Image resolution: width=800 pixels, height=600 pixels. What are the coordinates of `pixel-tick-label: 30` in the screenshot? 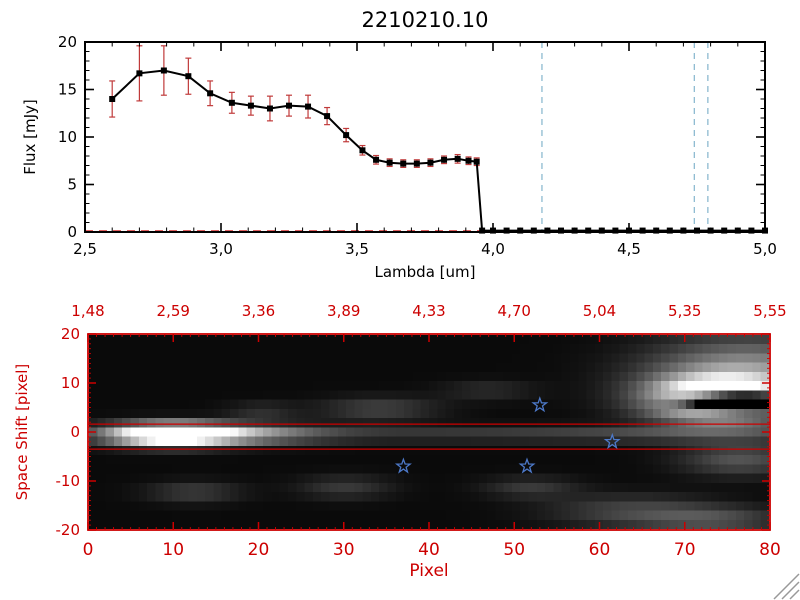 It's located at (344, 550).